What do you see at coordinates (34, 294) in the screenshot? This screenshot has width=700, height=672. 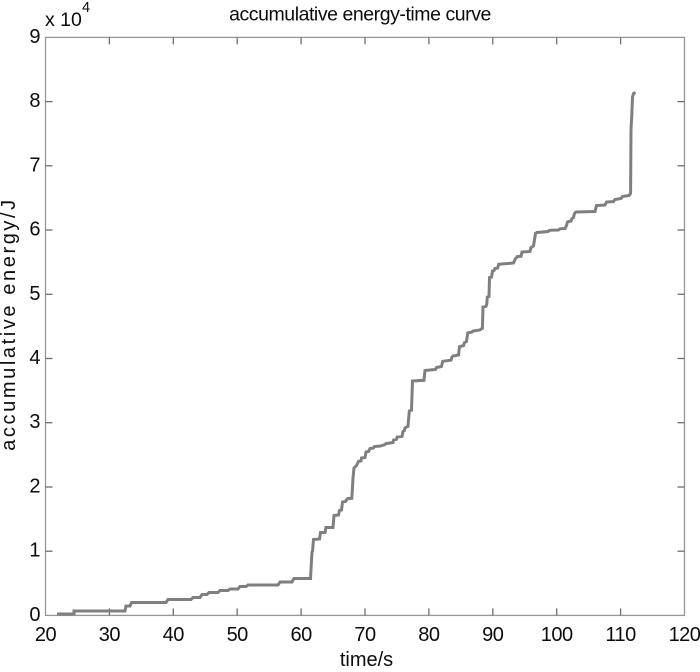 I see `svg-text: 5` at bounding box center [34, 294].